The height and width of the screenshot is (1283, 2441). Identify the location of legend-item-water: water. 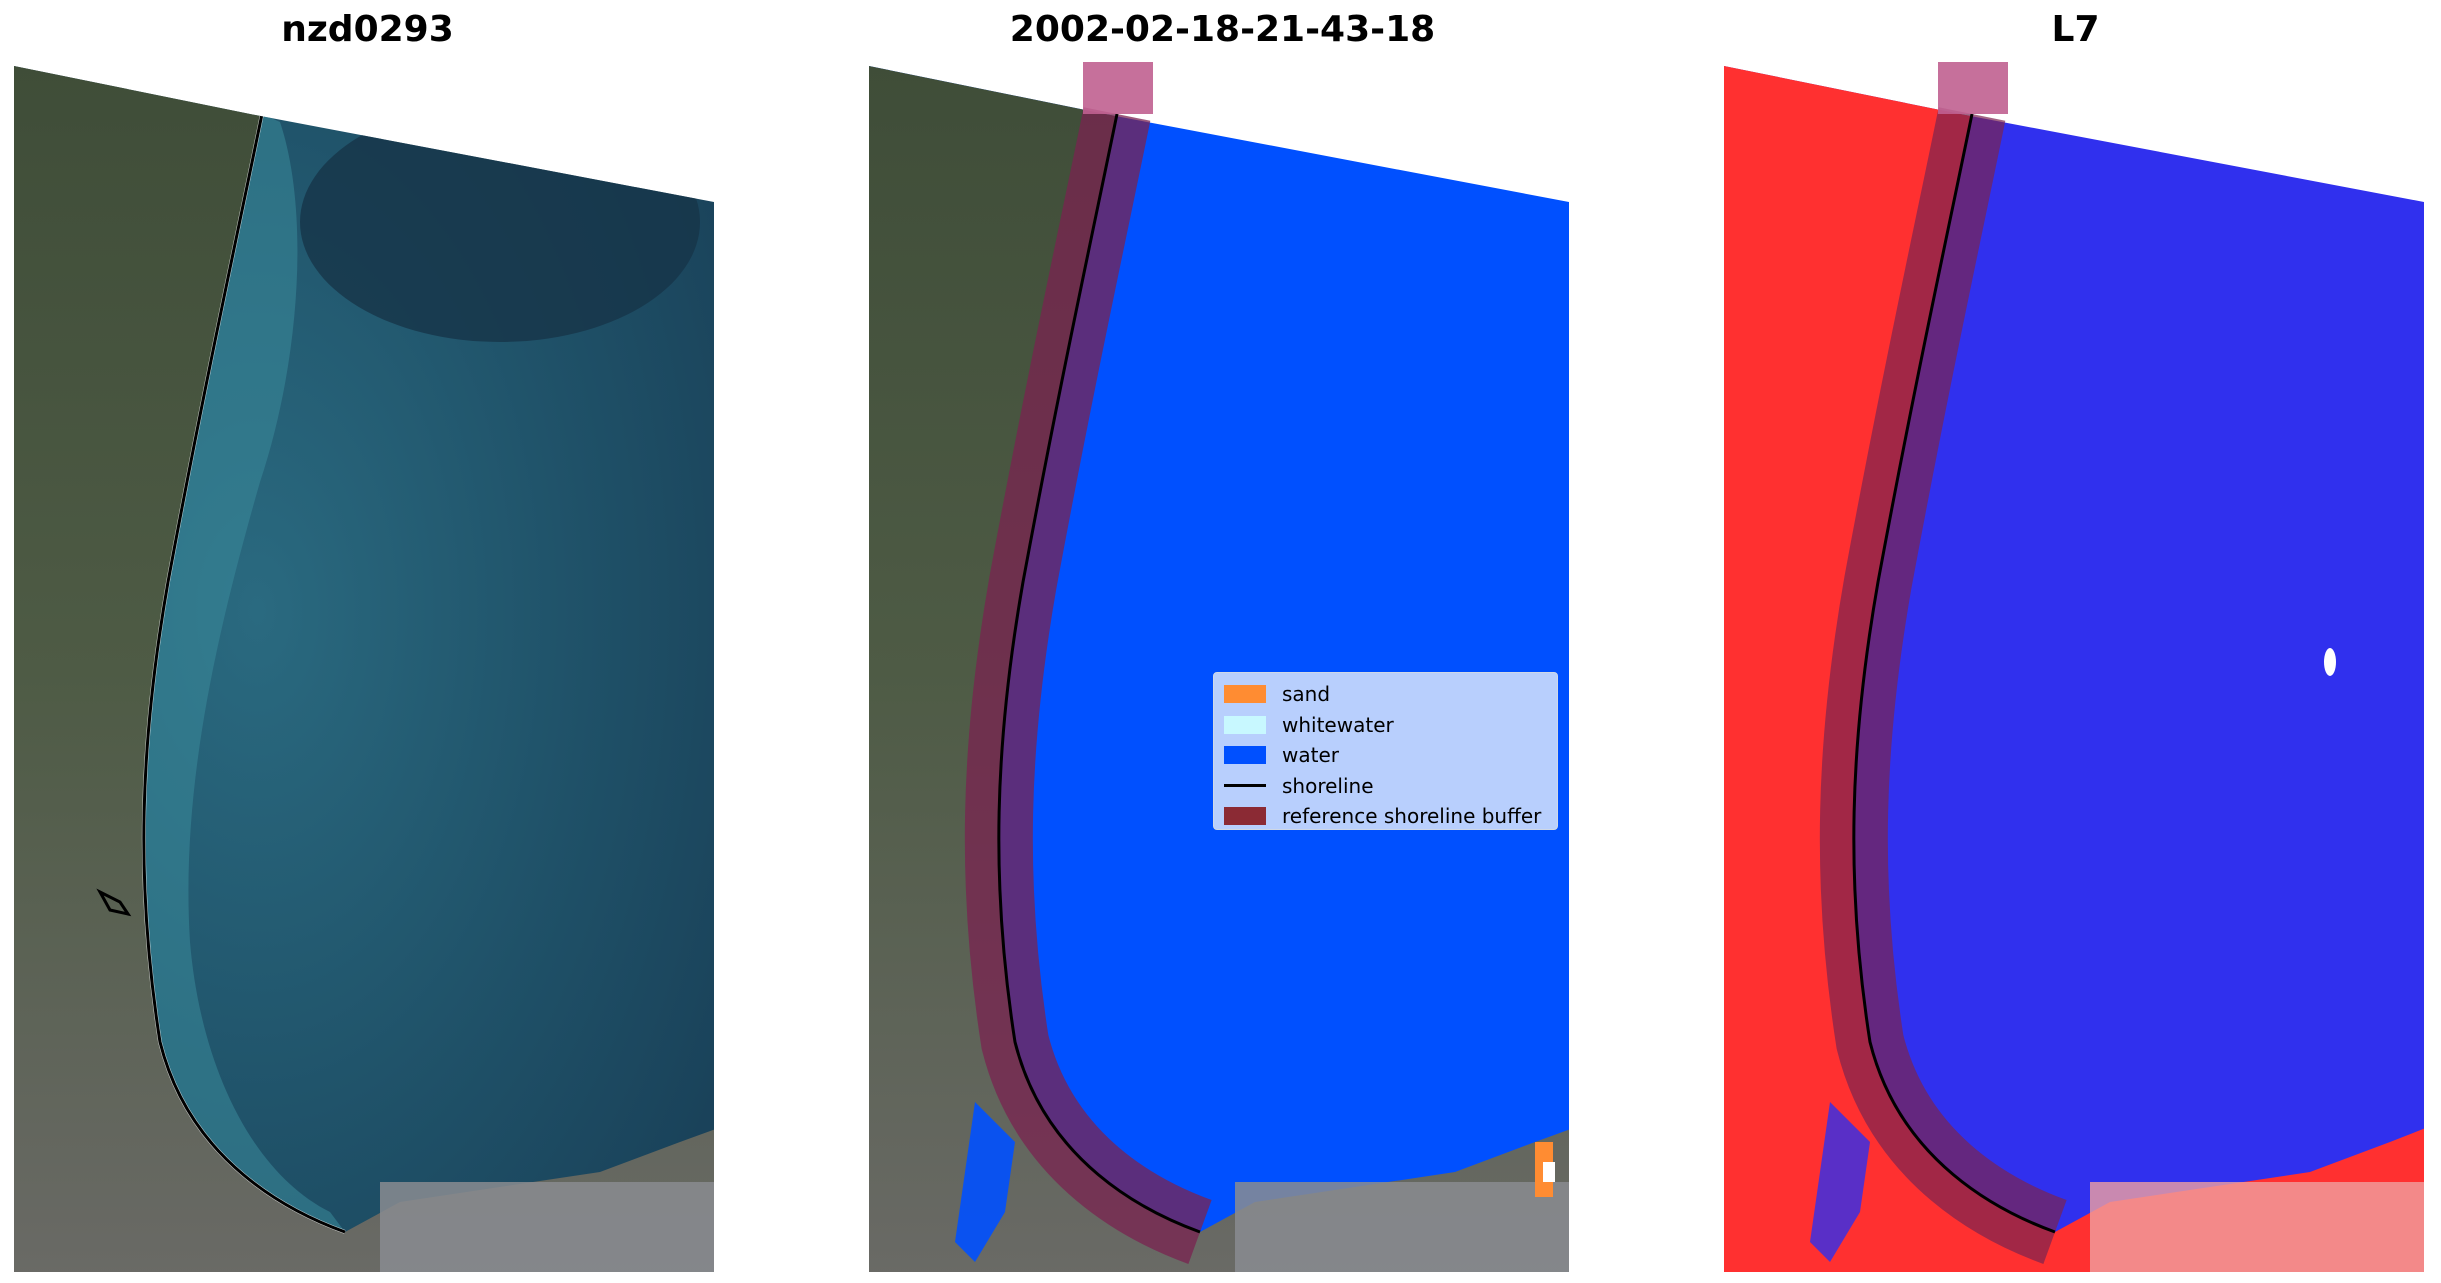
(1385, 755).